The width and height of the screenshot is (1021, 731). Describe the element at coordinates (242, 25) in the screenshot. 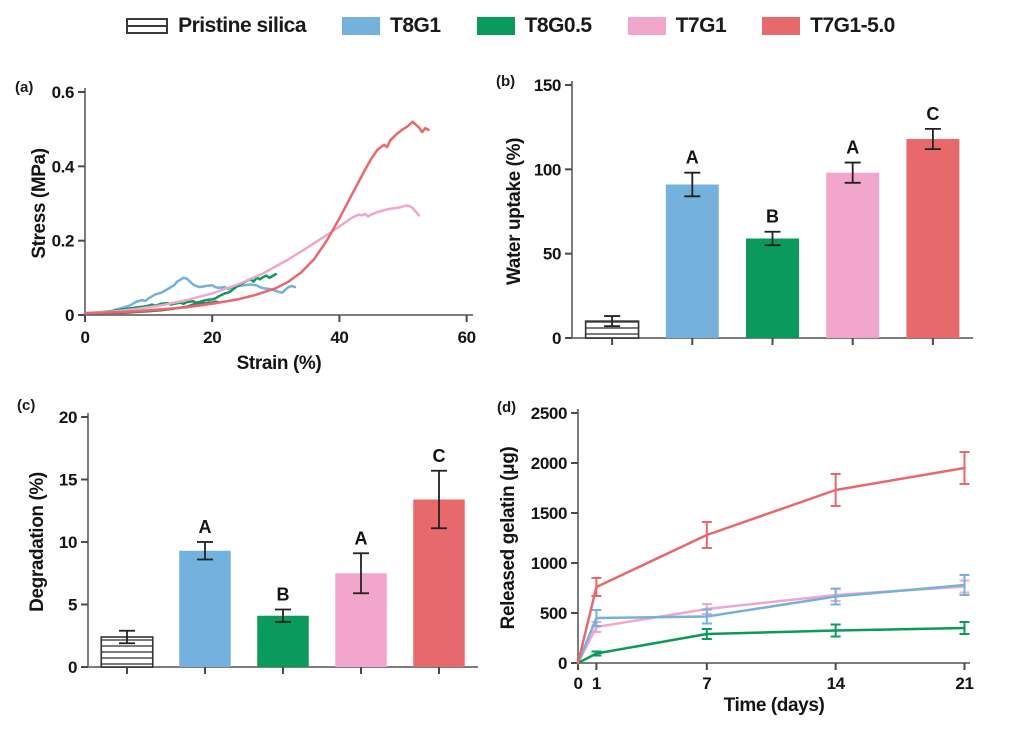

I see `legend-label: Pristine silica` at that location.